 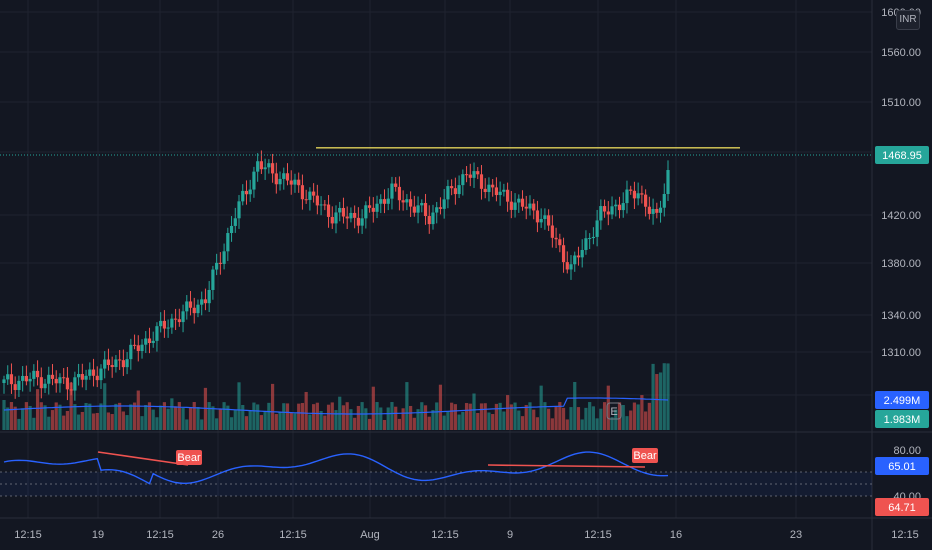 I want to click on rsi-value-tag, so click(x=902, y=507).